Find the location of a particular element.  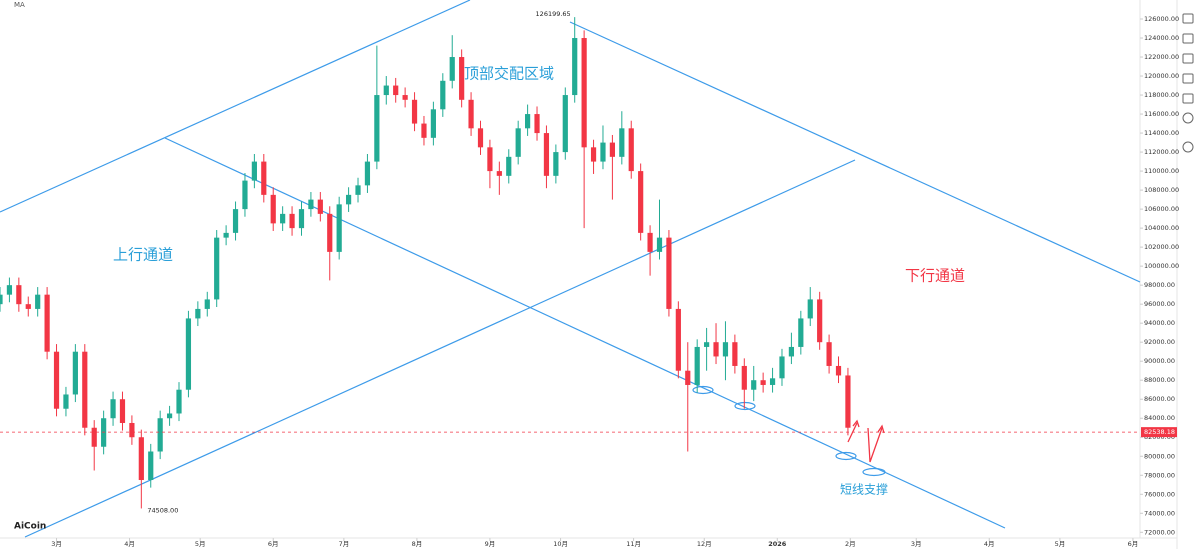

y-tick-label: 74000.00 is located at coordinates (1159, 513).